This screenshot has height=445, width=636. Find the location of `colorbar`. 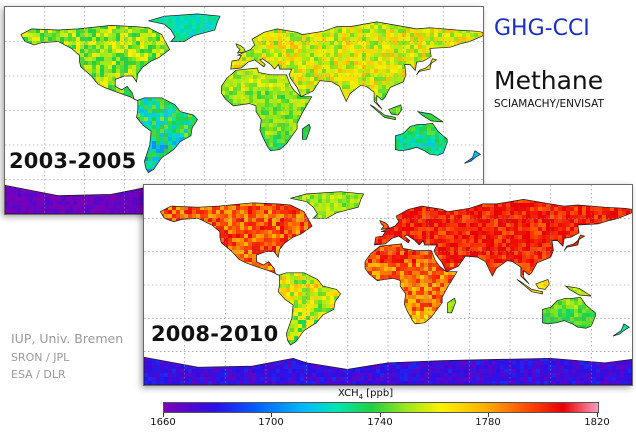

colorbar is located at coordinates (381, 407).